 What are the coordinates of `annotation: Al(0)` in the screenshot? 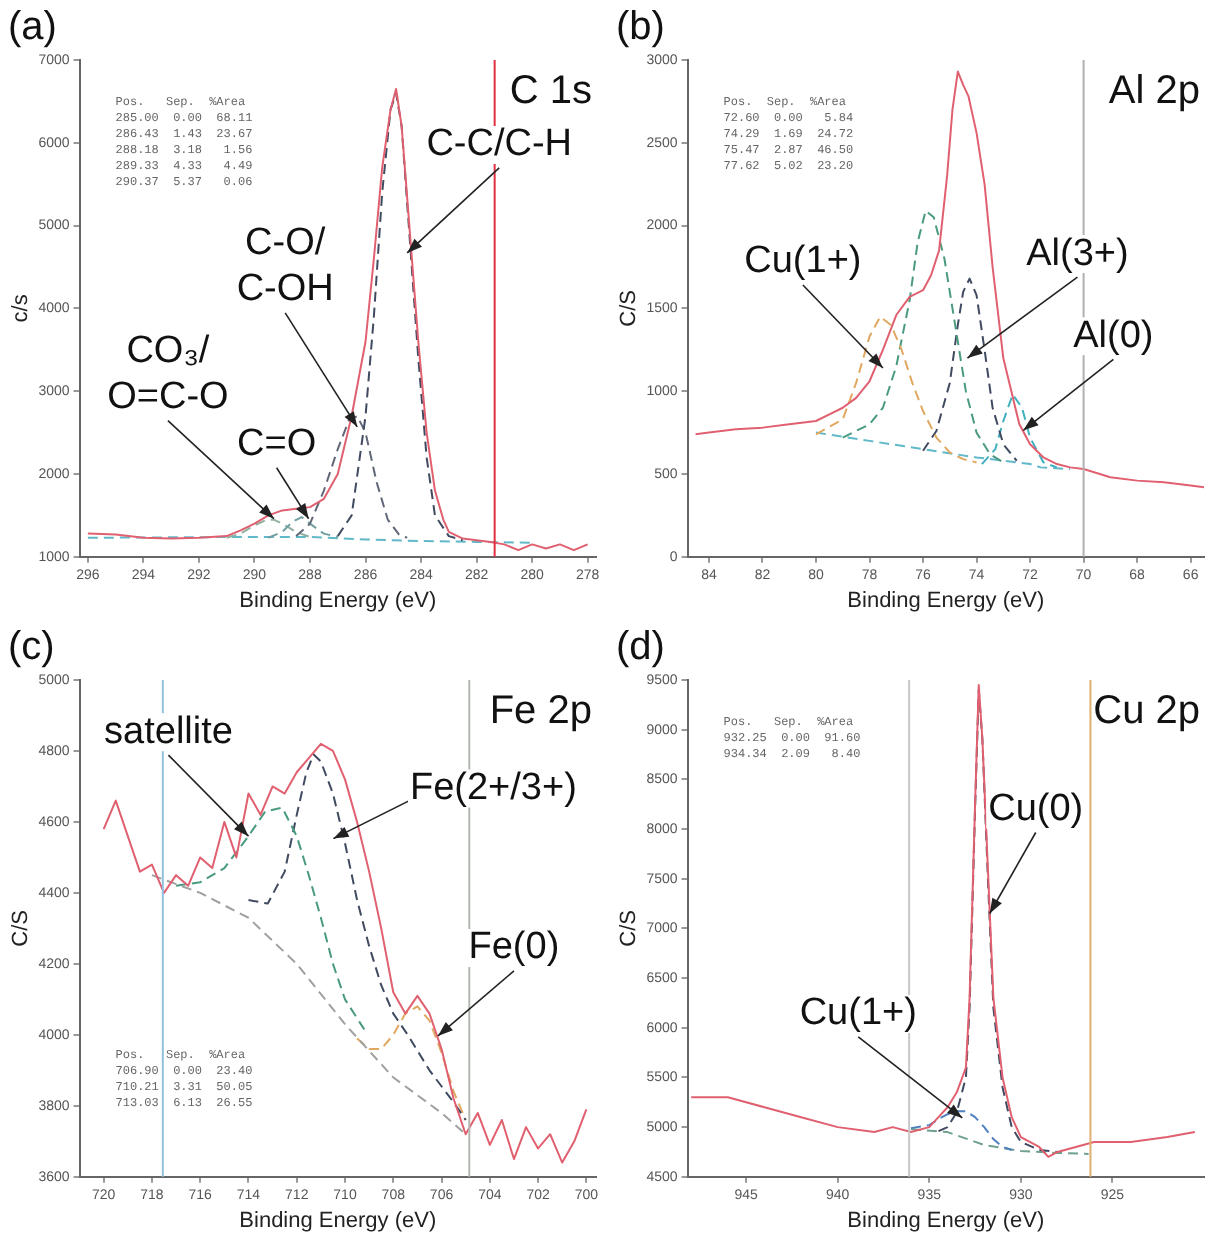 It's located at (1113, 335).